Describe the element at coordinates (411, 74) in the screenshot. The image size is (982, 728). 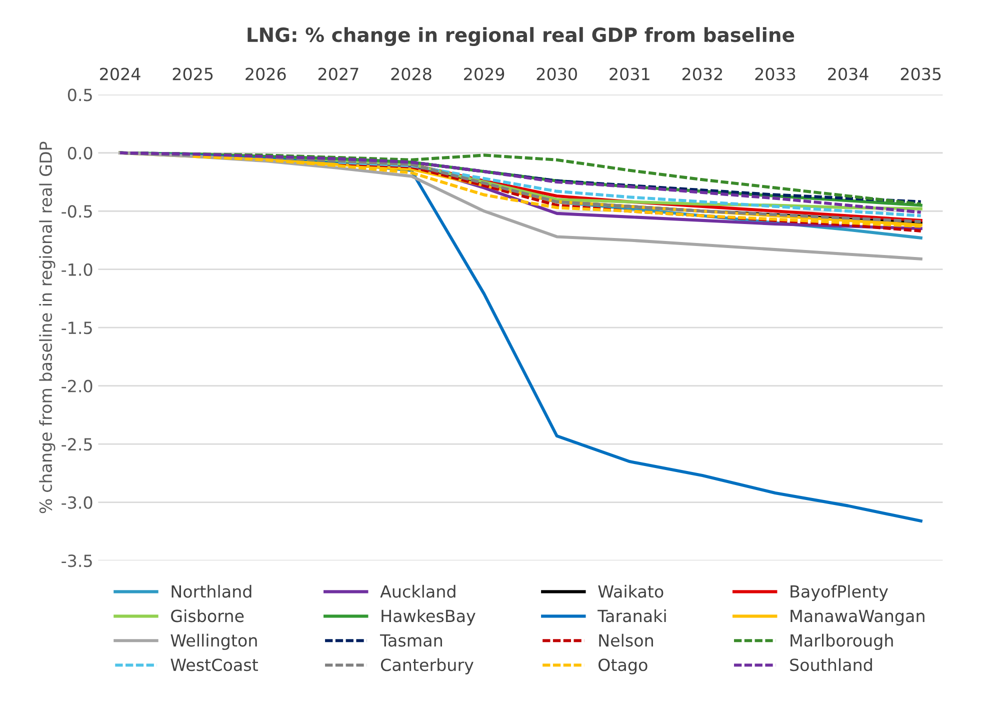
I see `x-tick-label: 2028` at that location.